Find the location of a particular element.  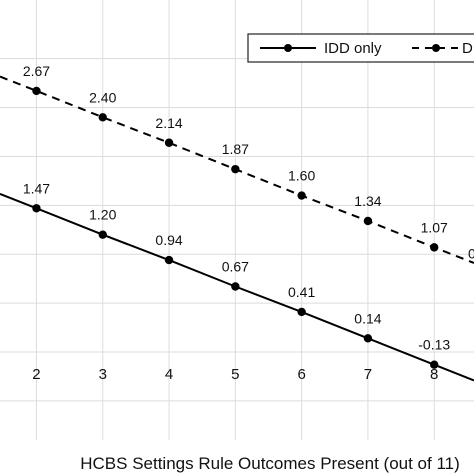

x-tick-label-4: 6 is located at coordinates (301, 374).